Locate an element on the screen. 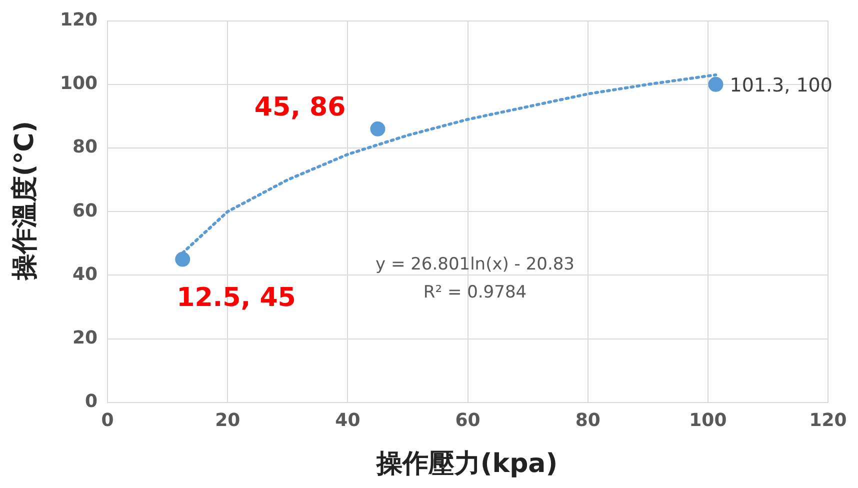 The image size is (858, 488). y-tick-label: 120 is located at coordinates (79, 19).